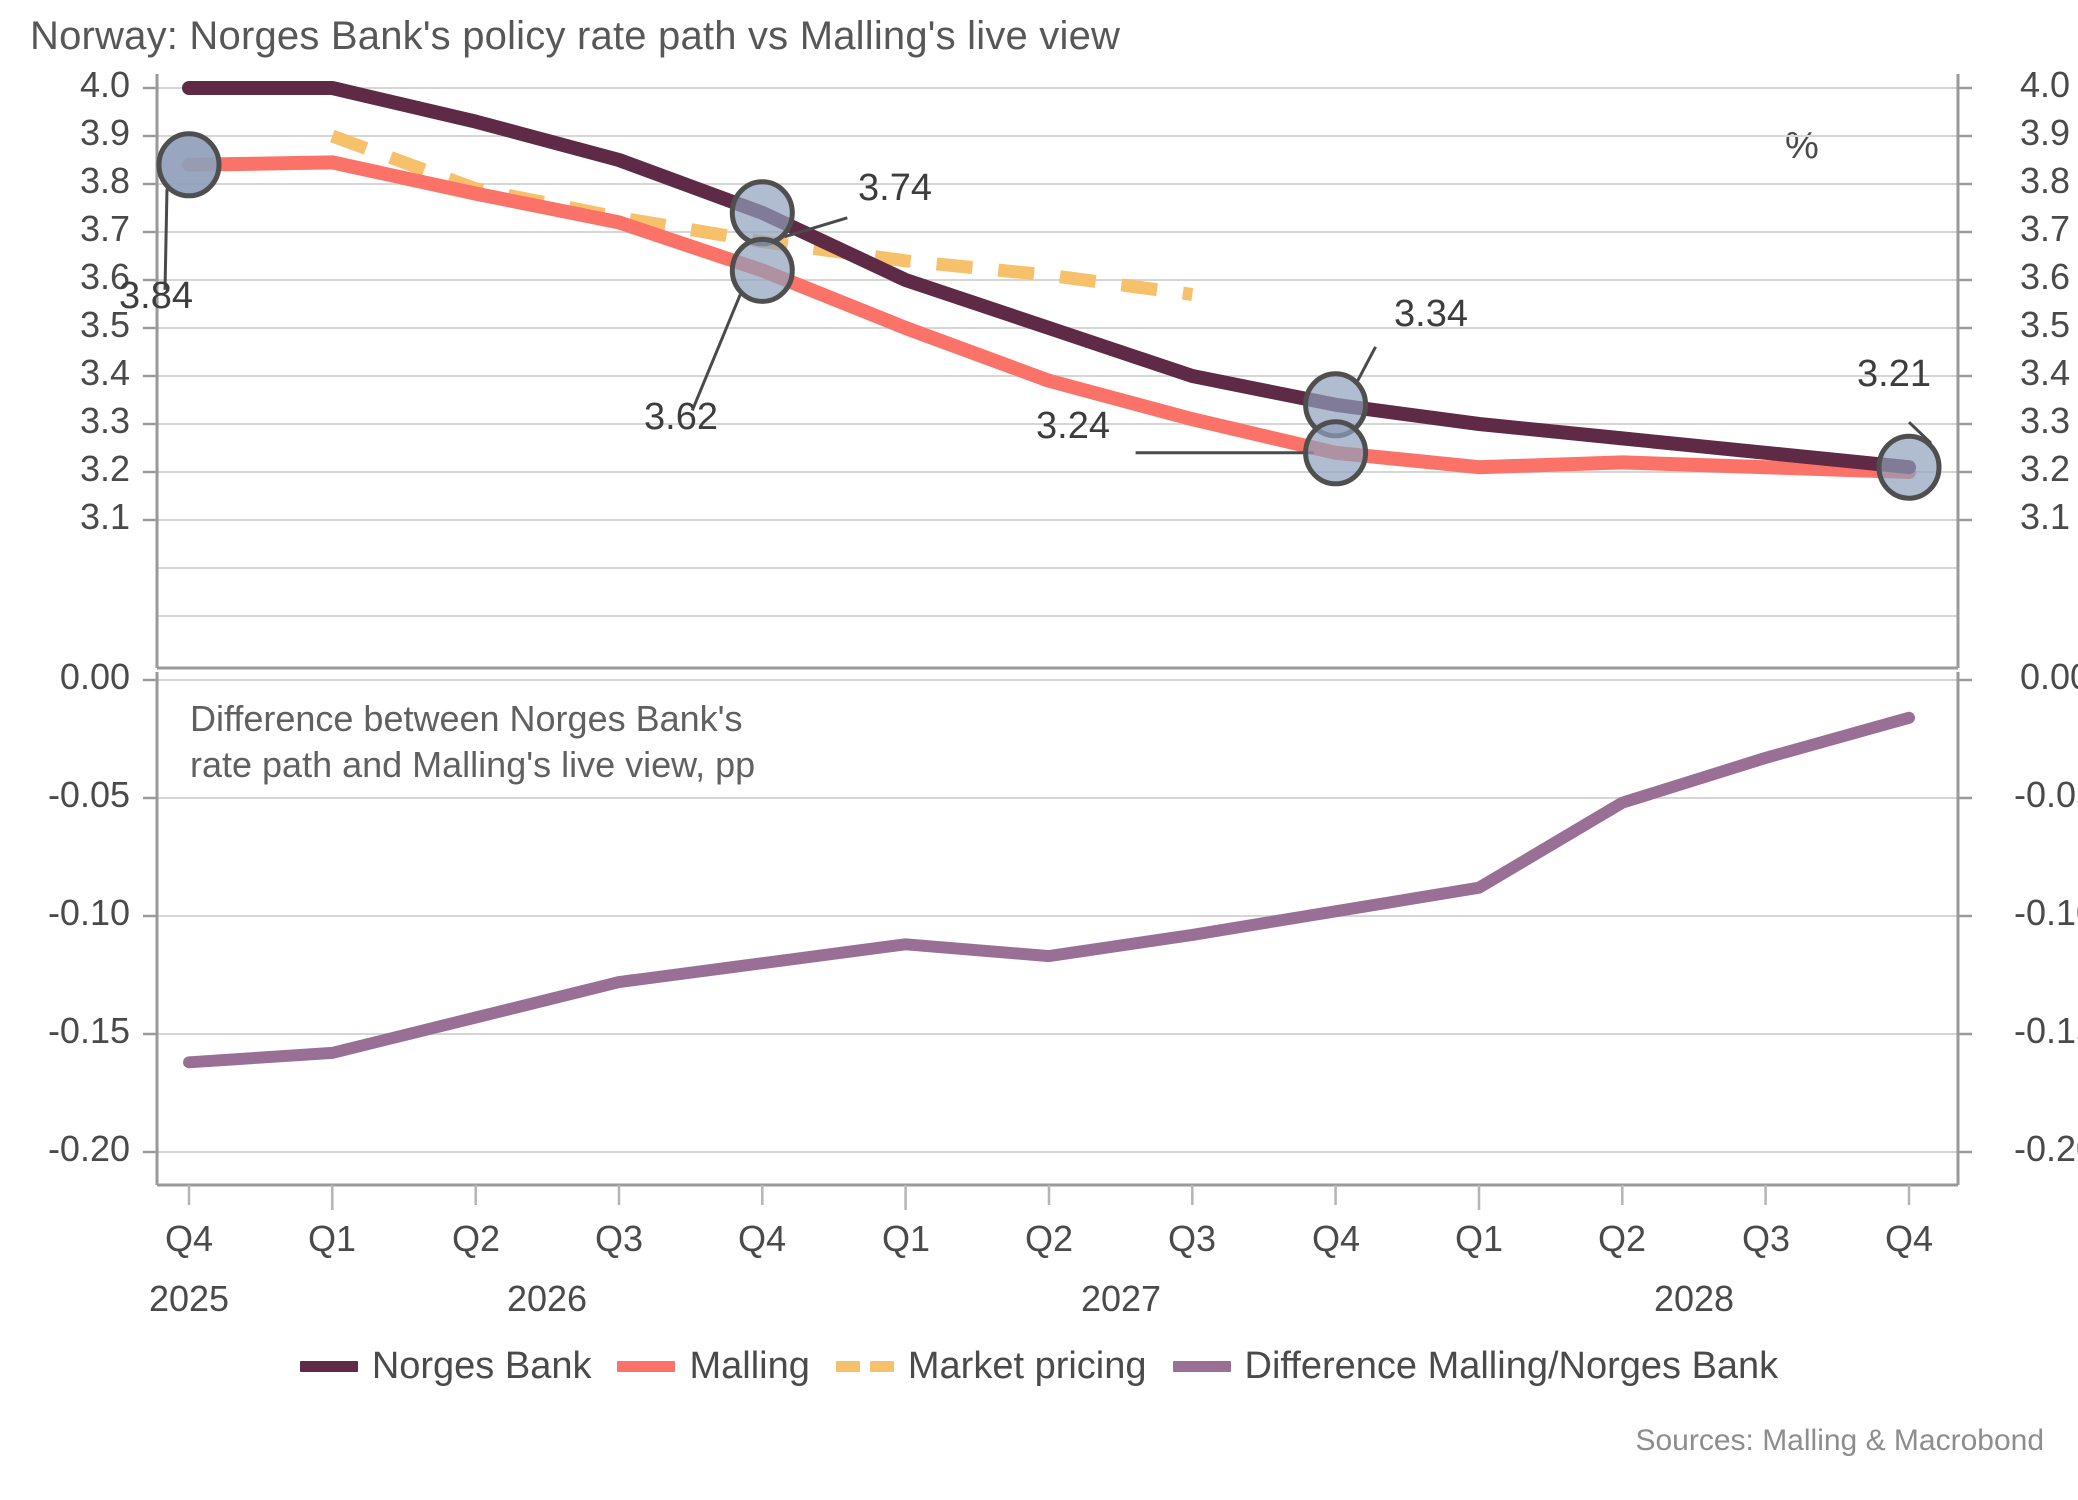  Describe the element at coordinates (104, 516) in the screenshot. I see `ytick-left-3-1: 3.1` at that location.